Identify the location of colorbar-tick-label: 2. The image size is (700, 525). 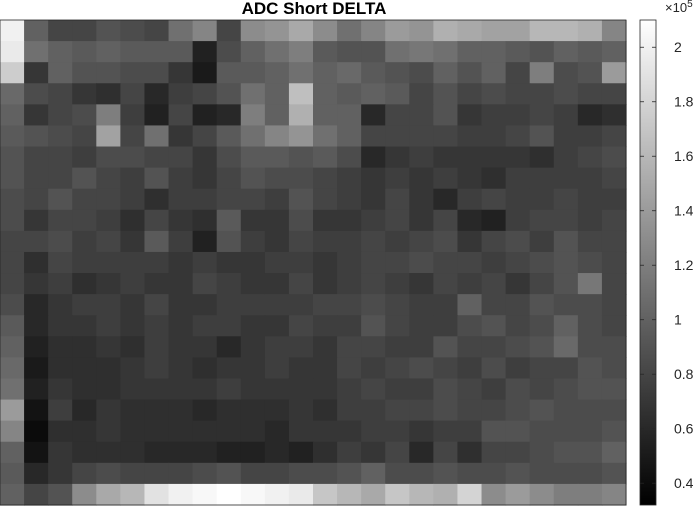
(678, 47).